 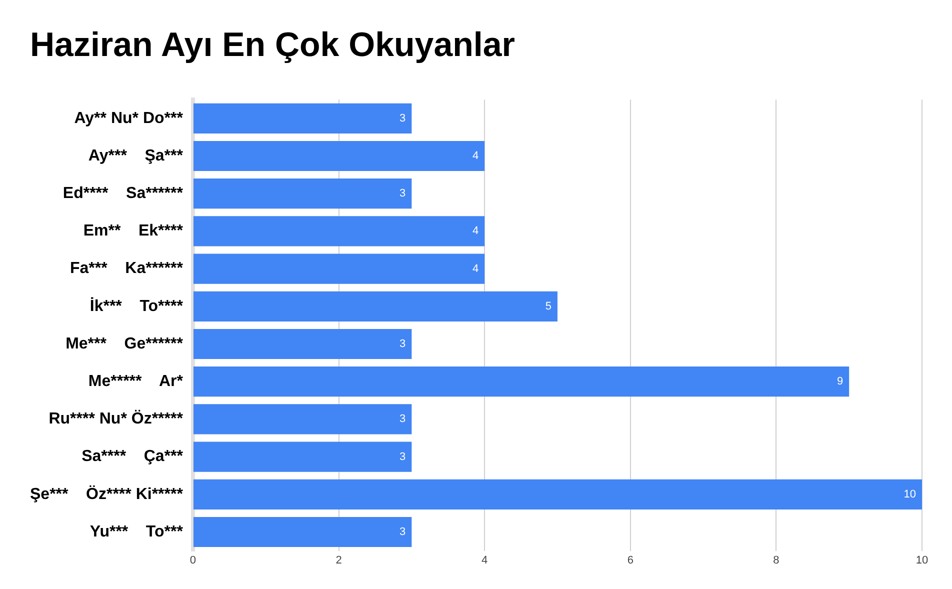 What do you see at coordinates (136, 381) in the screenshot?
I see `y-tick-label: Me***** Ar*` at bounding box center [136, 381].